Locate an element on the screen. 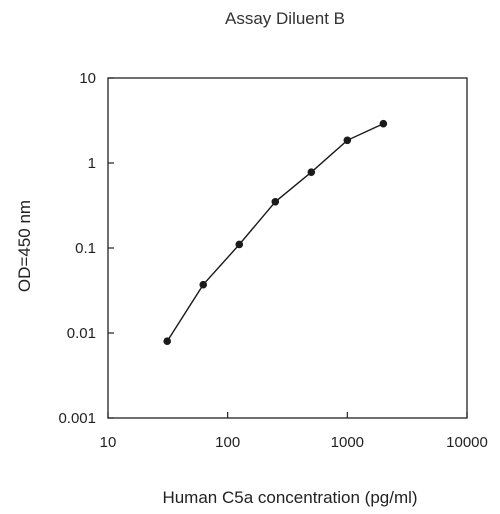  y-tick-label: 0.01 is located at coordinates (81, 333).